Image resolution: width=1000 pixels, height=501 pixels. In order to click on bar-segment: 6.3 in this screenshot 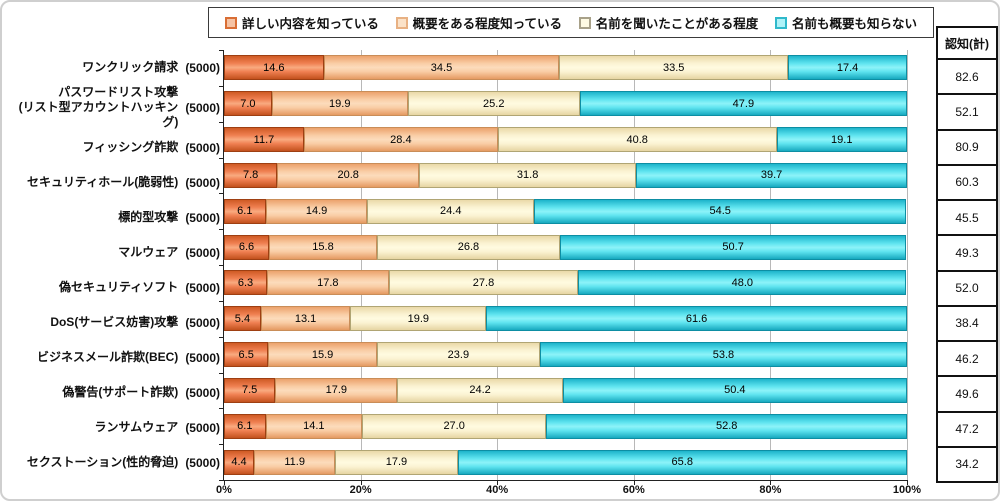, I will do `click(246, 283)`.